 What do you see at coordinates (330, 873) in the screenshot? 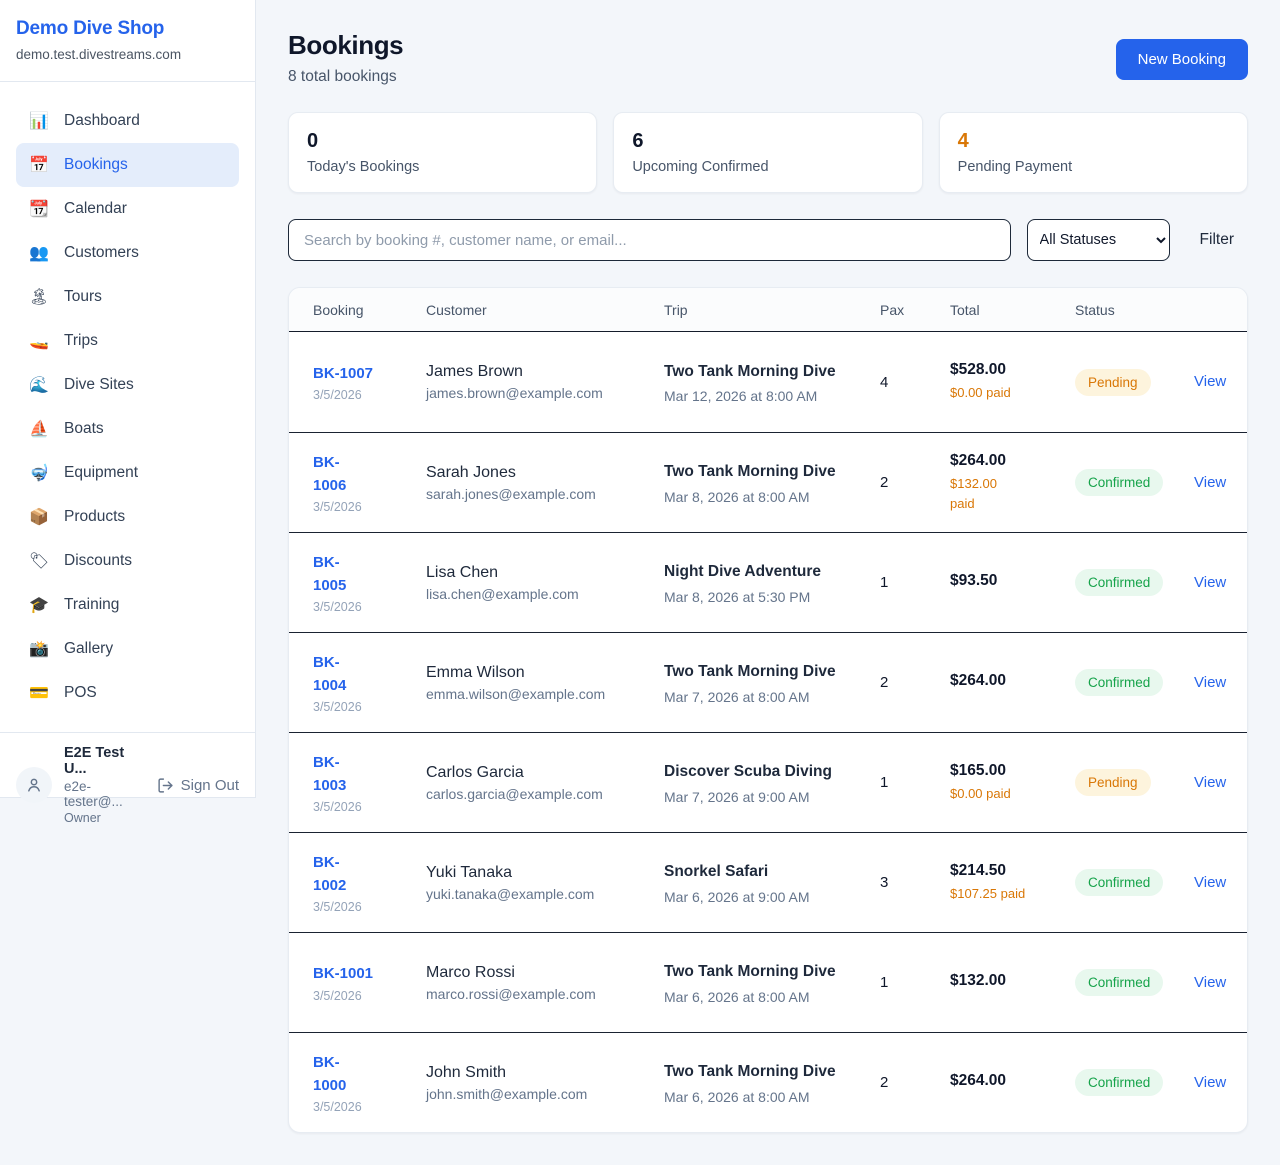
I see `booking-id-link: BK- 1002` at bounding box center [330, 873].